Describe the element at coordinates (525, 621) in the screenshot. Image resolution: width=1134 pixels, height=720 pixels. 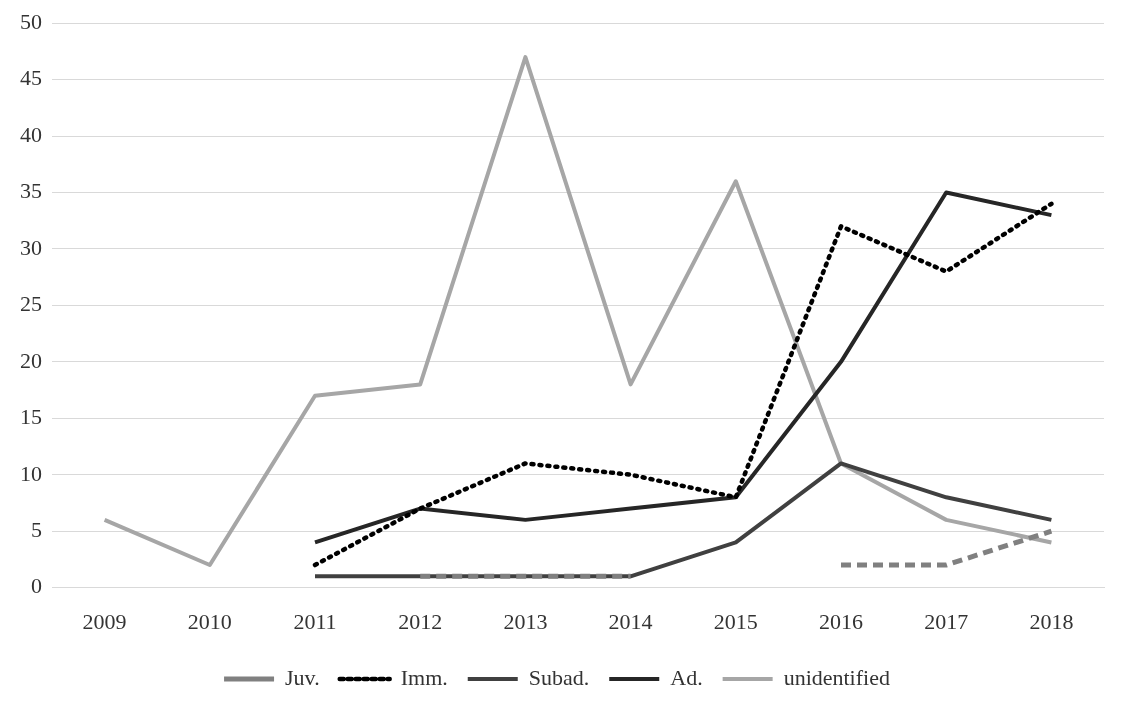
I see `x-tick-label: 2013` at that location.